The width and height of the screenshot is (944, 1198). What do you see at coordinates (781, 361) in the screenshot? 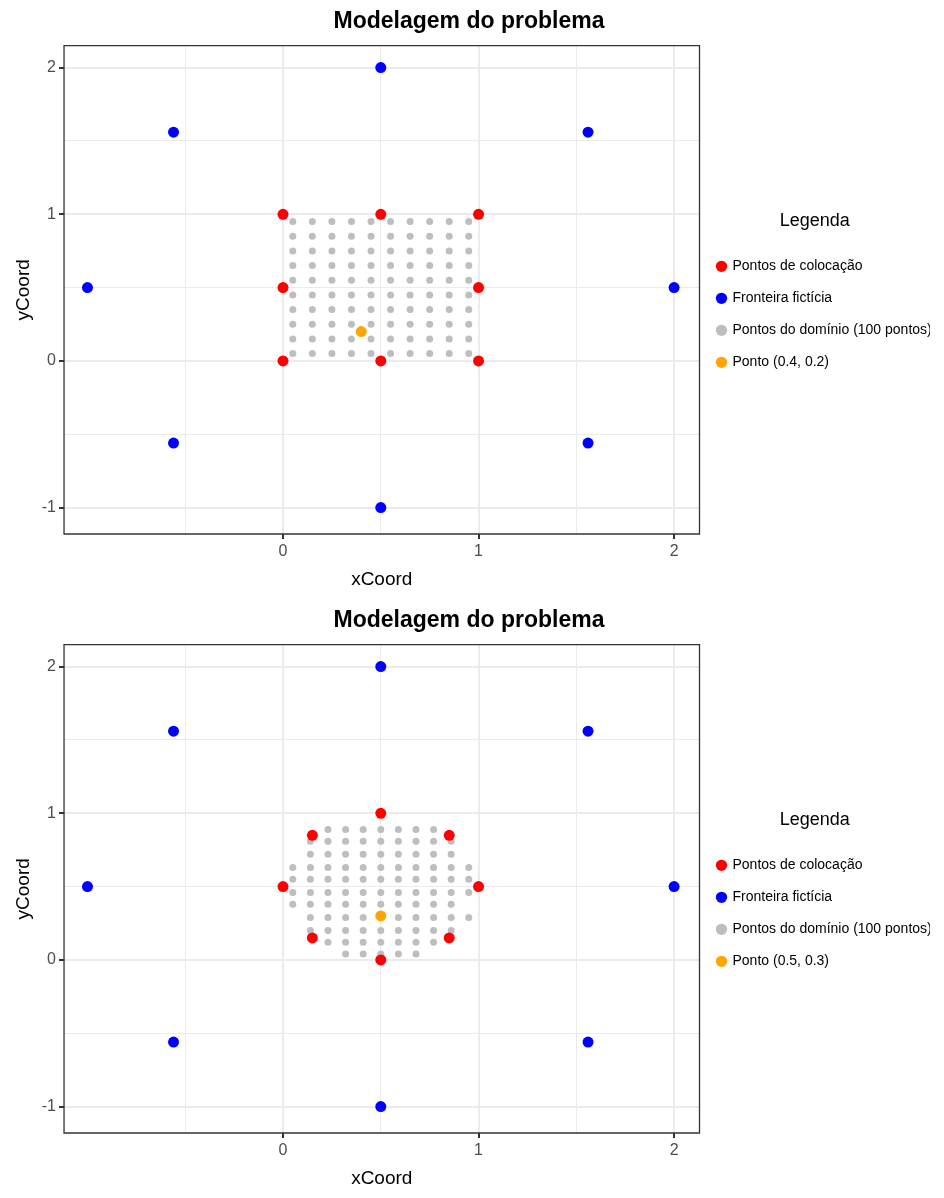
I see `legend-label: Ponto (0.4, 0.2)` at bounding box center [781, 361].